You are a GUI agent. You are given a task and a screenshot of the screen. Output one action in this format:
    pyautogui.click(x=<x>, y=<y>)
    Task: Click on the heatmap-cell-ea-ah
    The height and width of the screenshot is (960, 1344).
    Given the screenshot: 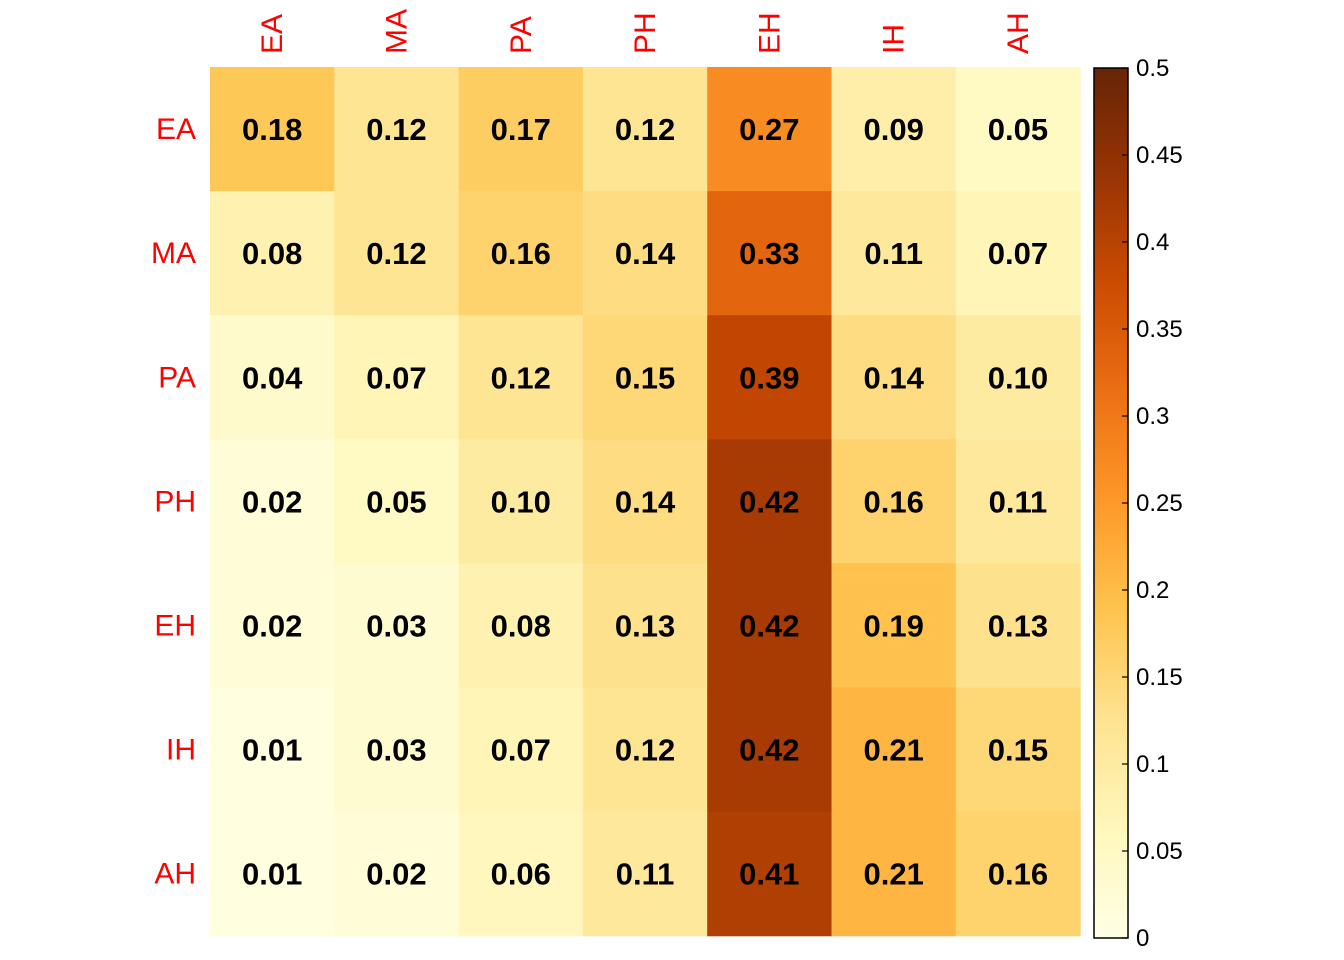 What is the action you would take?
    pyautogui.click(x=1018, y=129)
    